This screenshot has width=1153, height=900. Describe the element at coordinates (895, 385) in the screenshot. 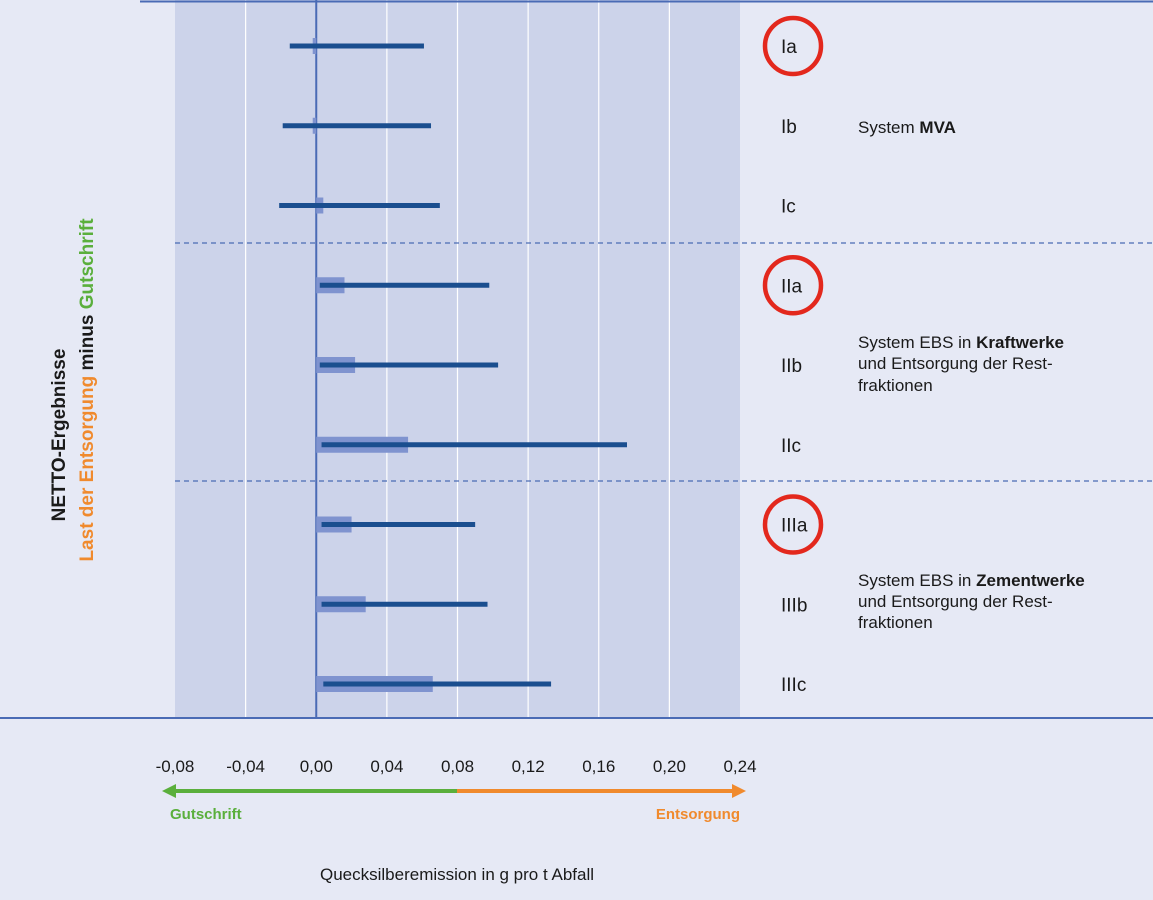

I see `group-label-2-line3: fraktionen` at that location.